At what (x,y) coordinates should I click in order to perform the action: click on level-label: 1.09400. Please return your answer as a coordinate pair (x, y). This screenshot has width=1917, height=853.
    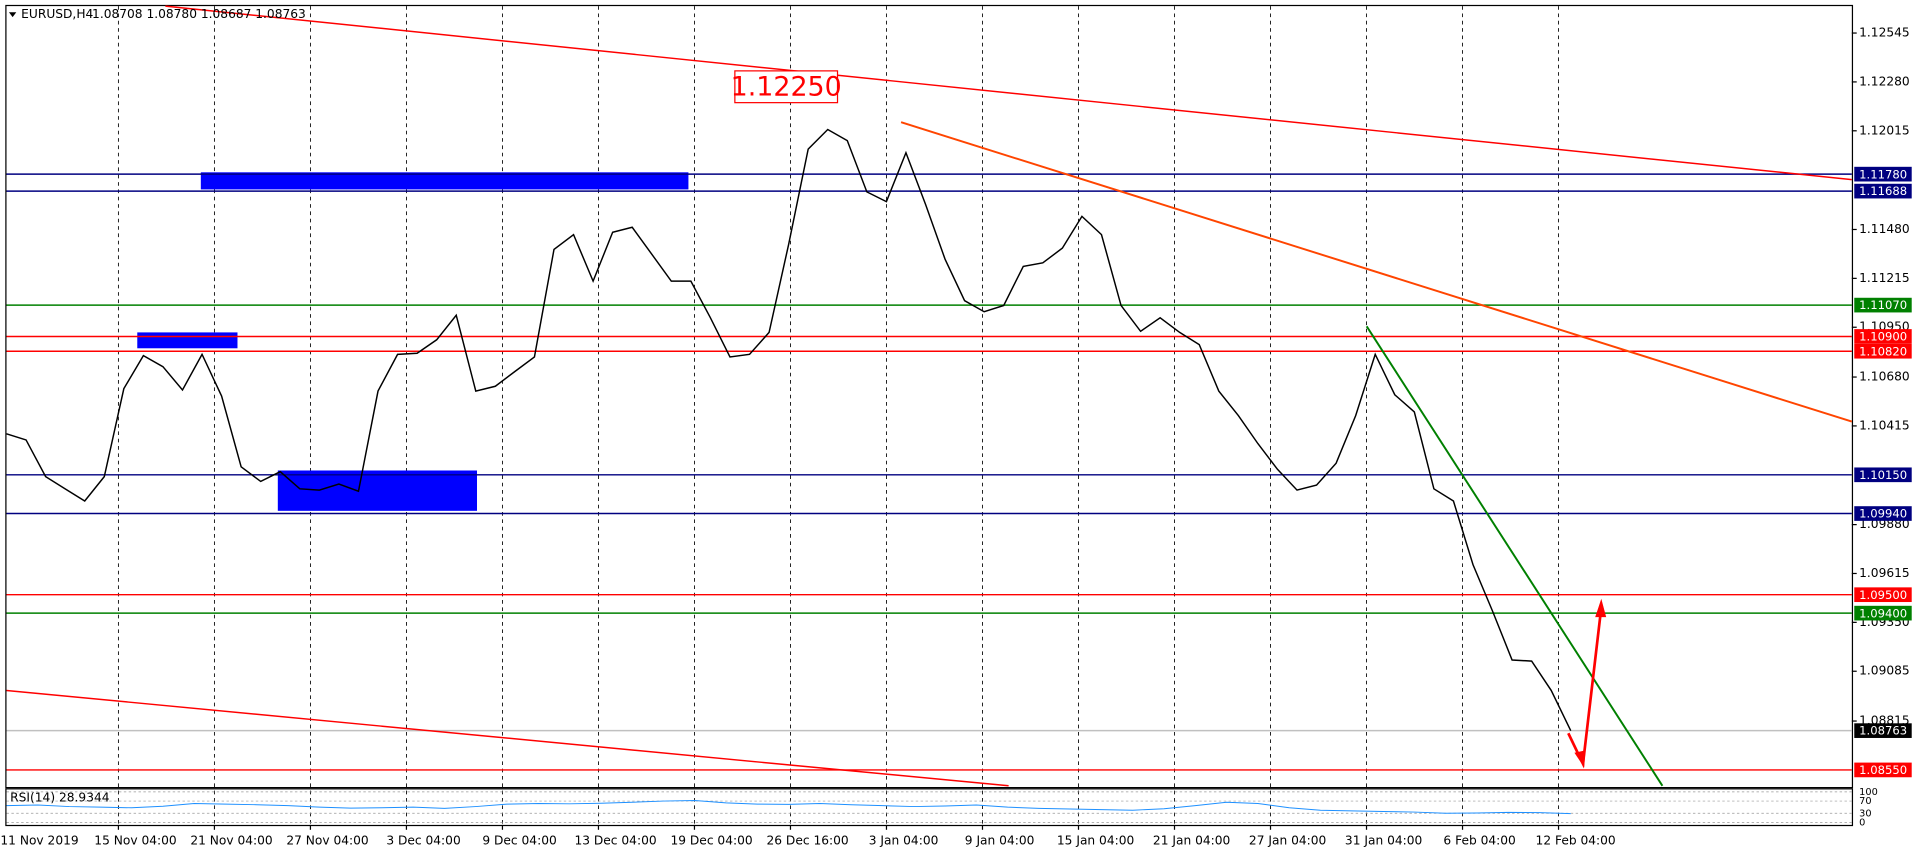
    Looking at the image, I should click on (1883, 613).